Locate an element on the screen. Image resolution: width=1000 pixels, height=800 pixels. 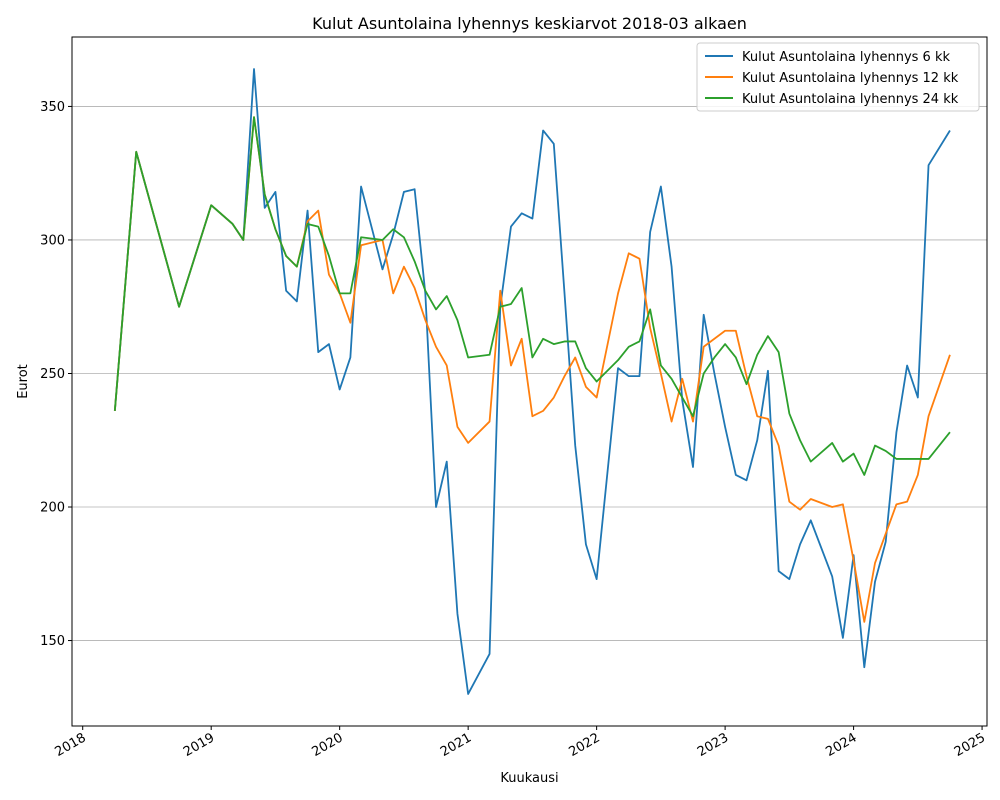
legend-label-12kk: Kulut Asuntolaina lyhennys 12 kk is located at coordinates (850, 78).